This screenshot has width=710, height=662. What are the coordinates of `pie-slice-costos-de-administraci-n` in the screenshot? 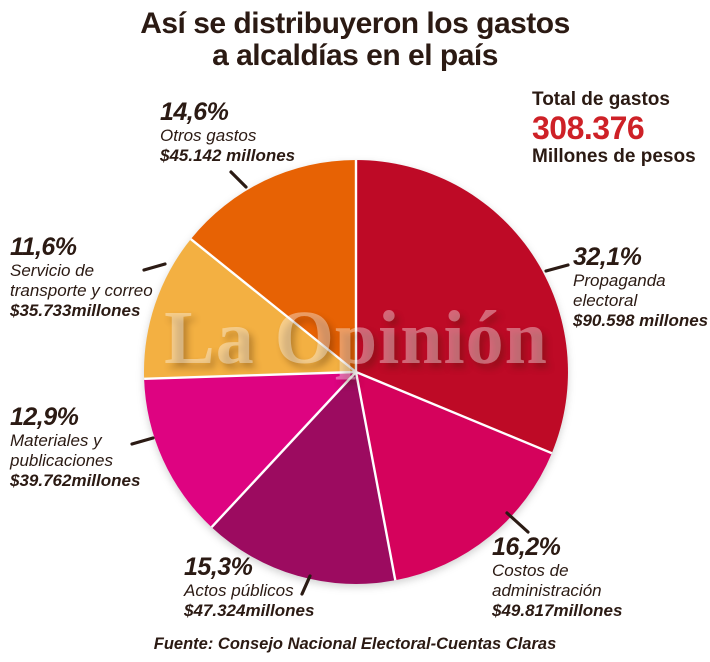 It's located at (454, 476).